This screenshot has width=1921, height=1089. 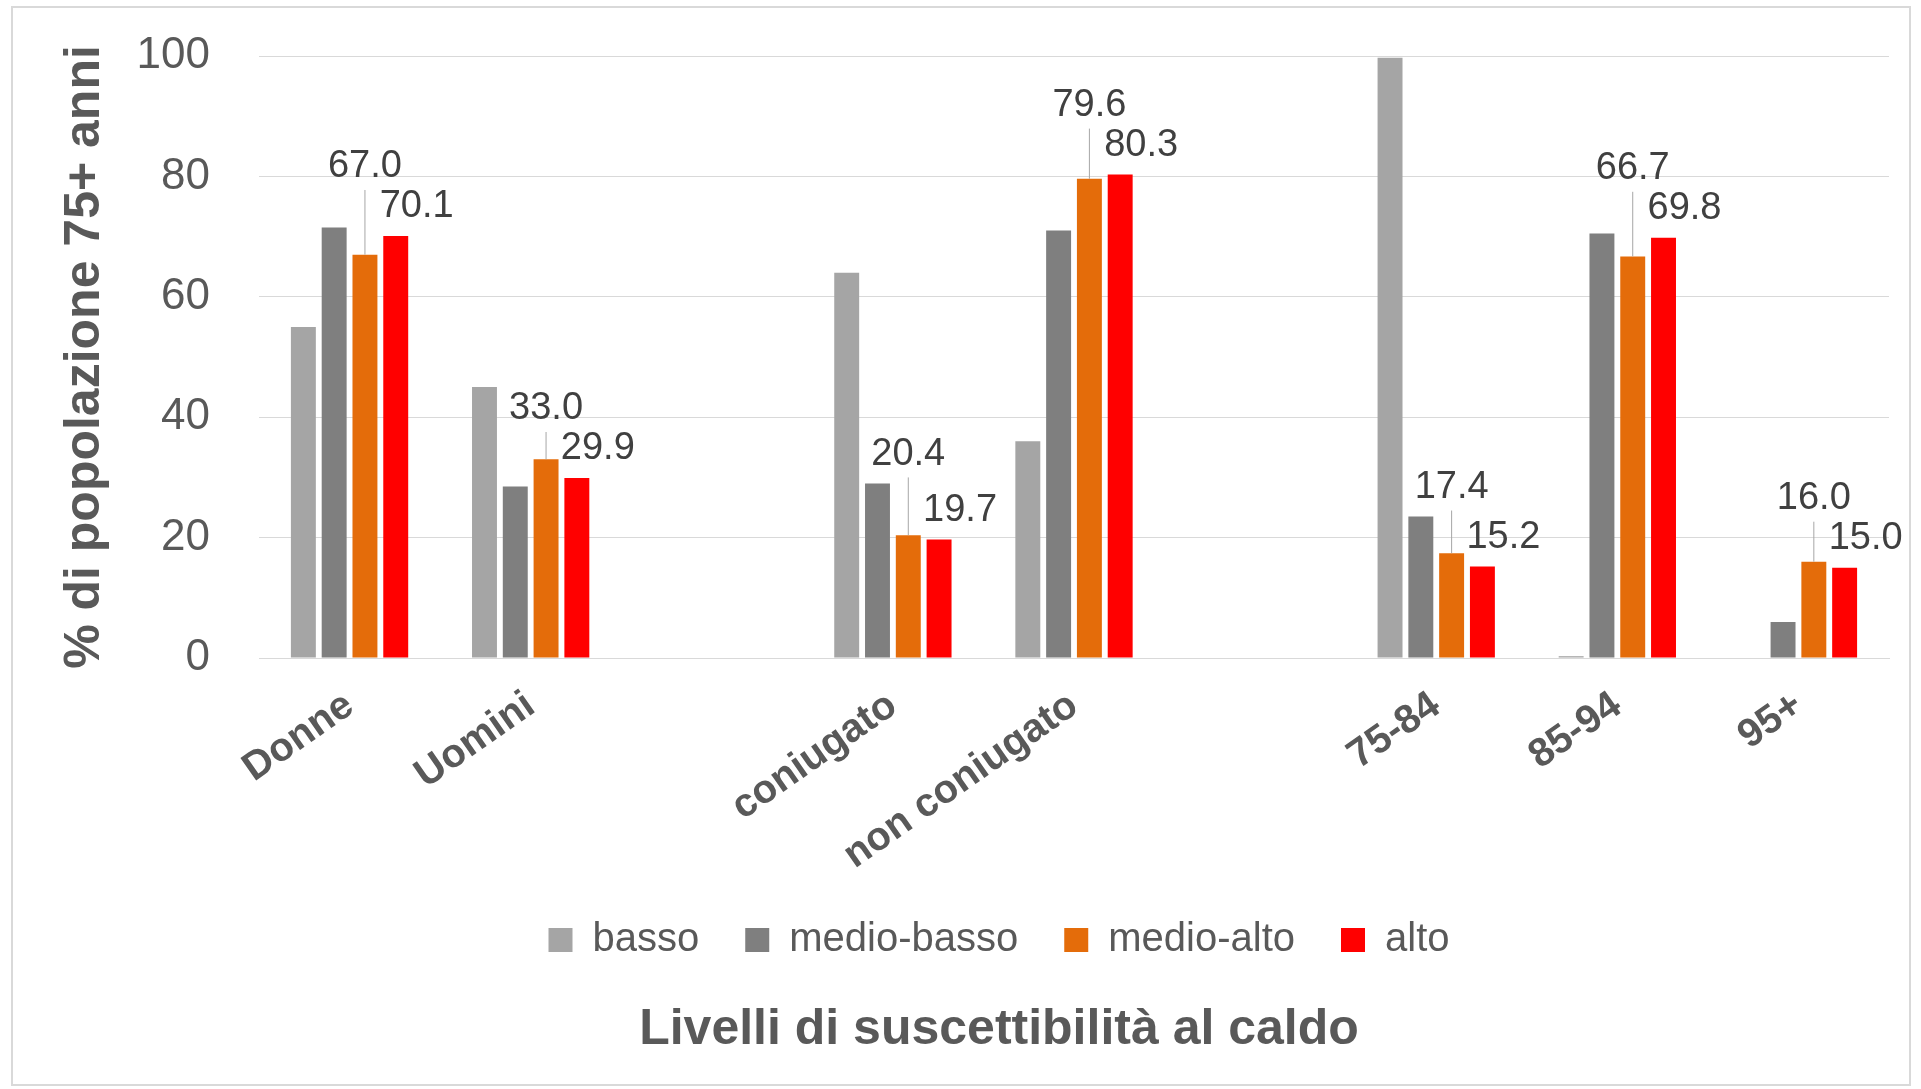 What do you see at coordinates (546, 406) in the screenshot?
I see `data-label: 33.0` at bounding box center [546, 406].